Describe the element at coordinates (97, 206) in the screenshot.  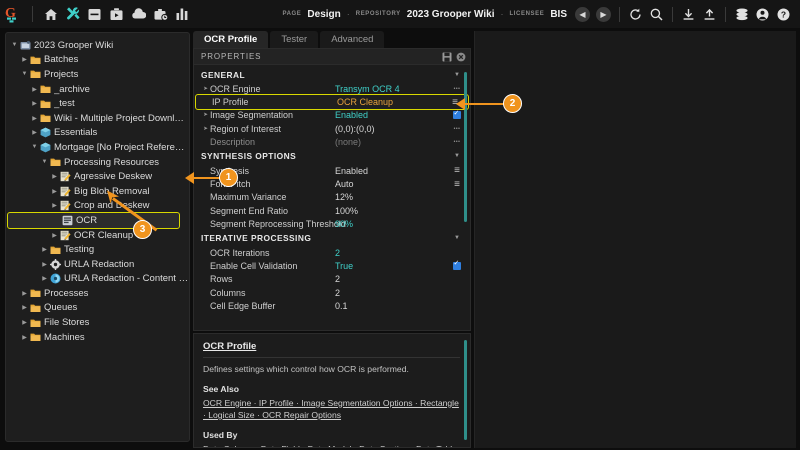
I see `tree-node: Crop and Deskew` at that location.